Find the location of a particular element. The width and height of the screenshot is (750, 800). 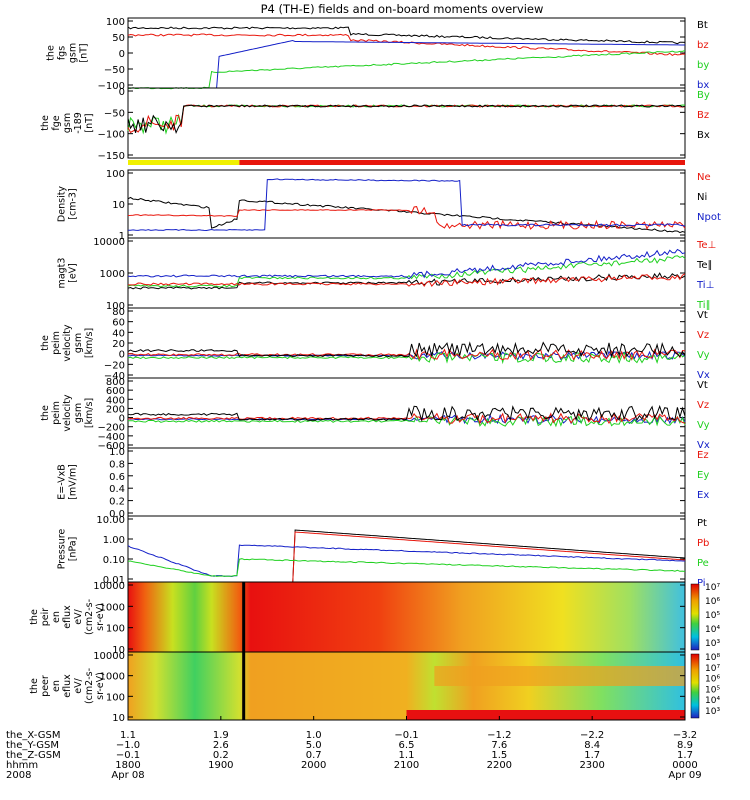

trace-Npot is located at coordinates (406, 205).